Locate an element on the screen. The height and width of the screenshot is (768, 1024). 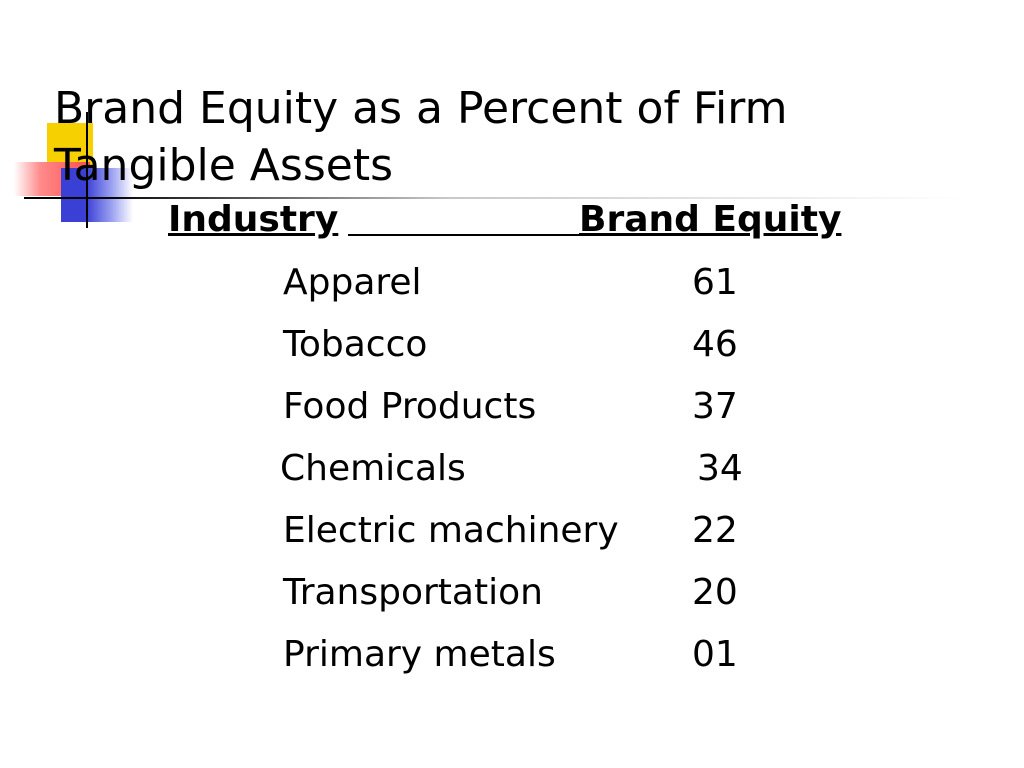
brand-equity-cell: 46 is located at coordinates (715, 344).